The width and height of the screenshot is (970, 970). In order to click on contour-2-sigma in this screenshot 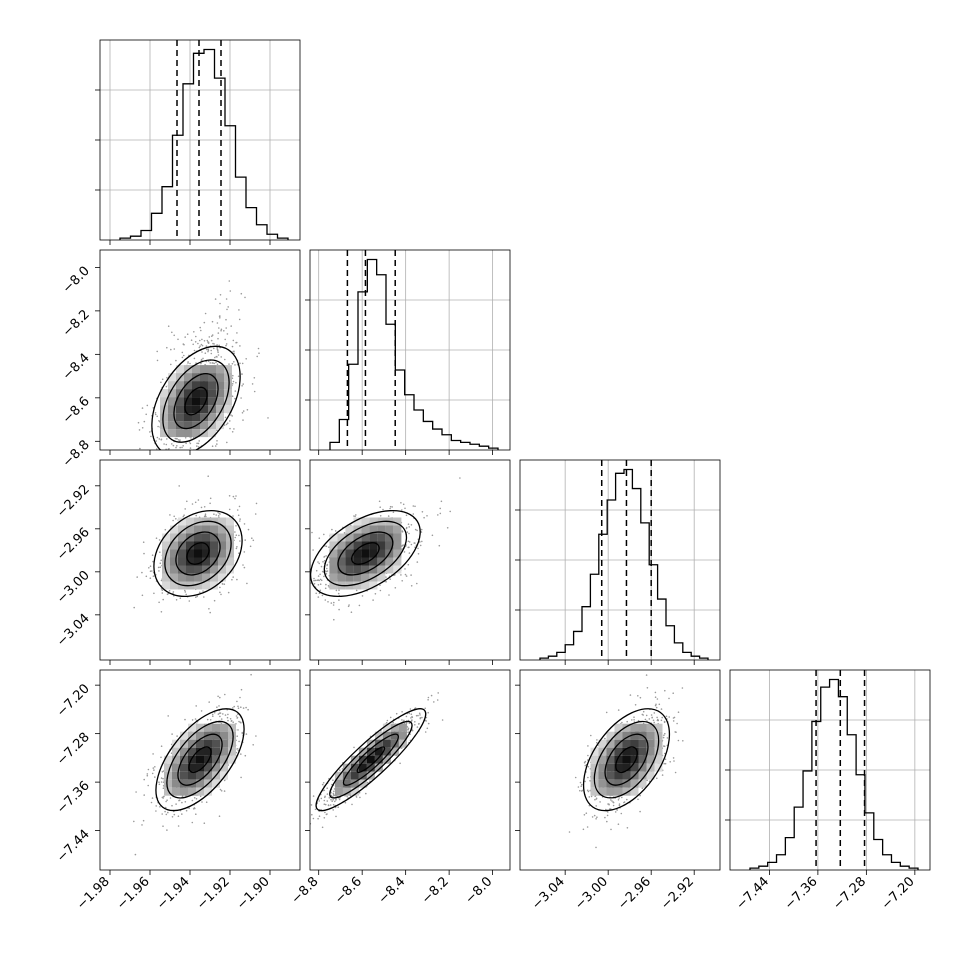, I will do `click(626, 760)`.